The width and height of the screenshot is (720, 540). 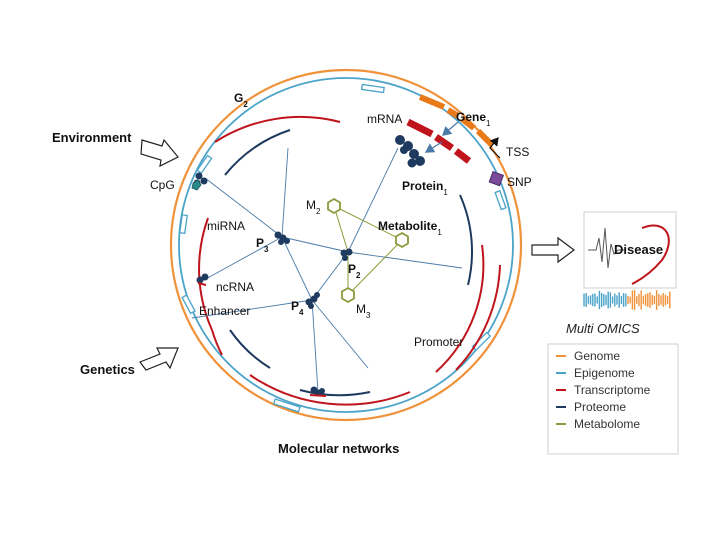 I want to click on disease-arrow, so click(x=553, y=250).